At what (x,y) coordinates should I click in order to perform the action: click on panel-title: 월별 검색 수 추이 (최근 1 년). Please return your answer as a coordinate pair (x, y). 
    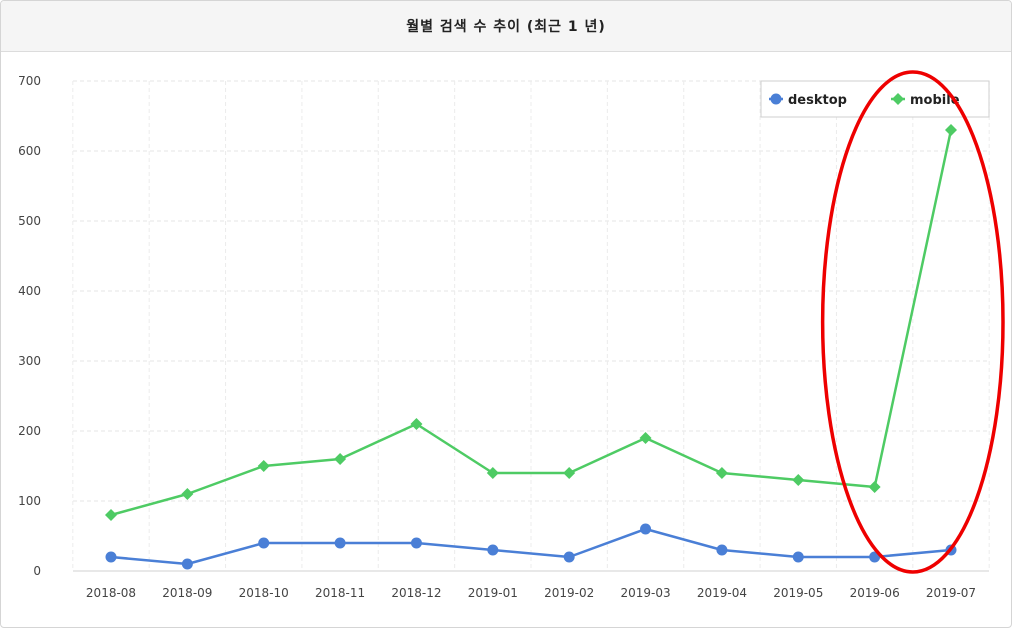
    Looking at the image, I should click on (506, 26).